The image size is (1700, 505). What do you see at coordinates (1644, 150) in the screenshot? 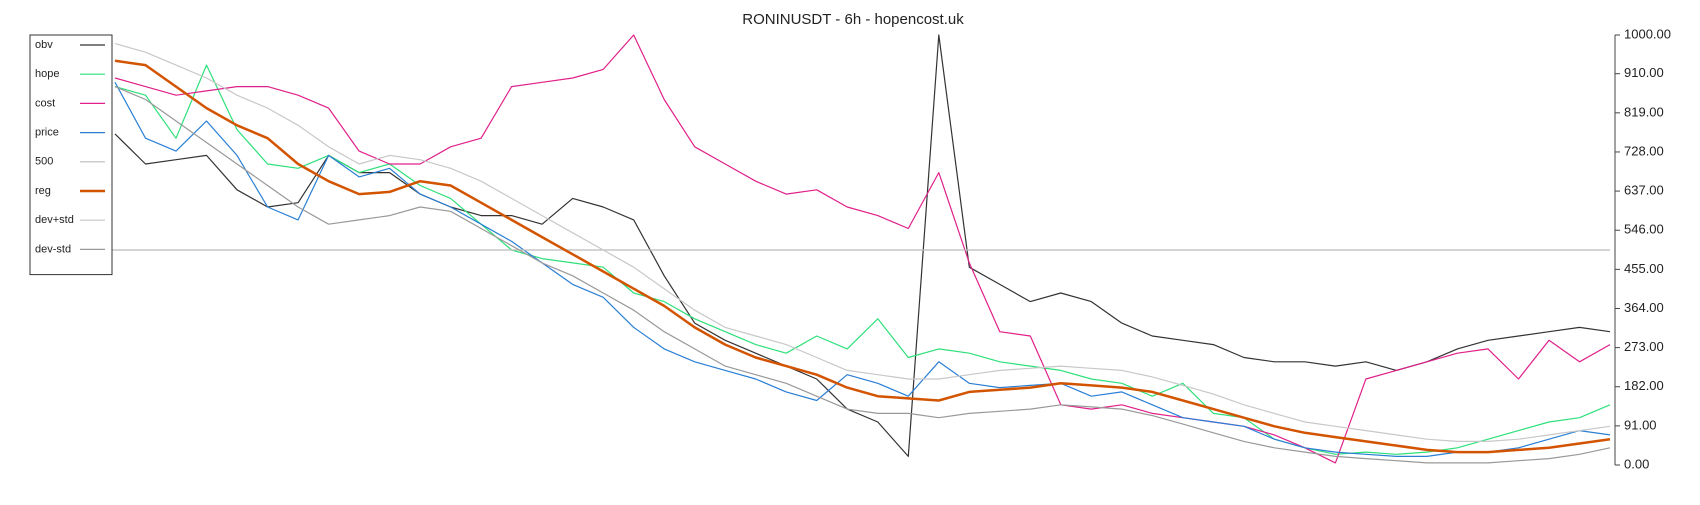
I see `y-tick-label: 728.00` at bounding box center [1644, 150].